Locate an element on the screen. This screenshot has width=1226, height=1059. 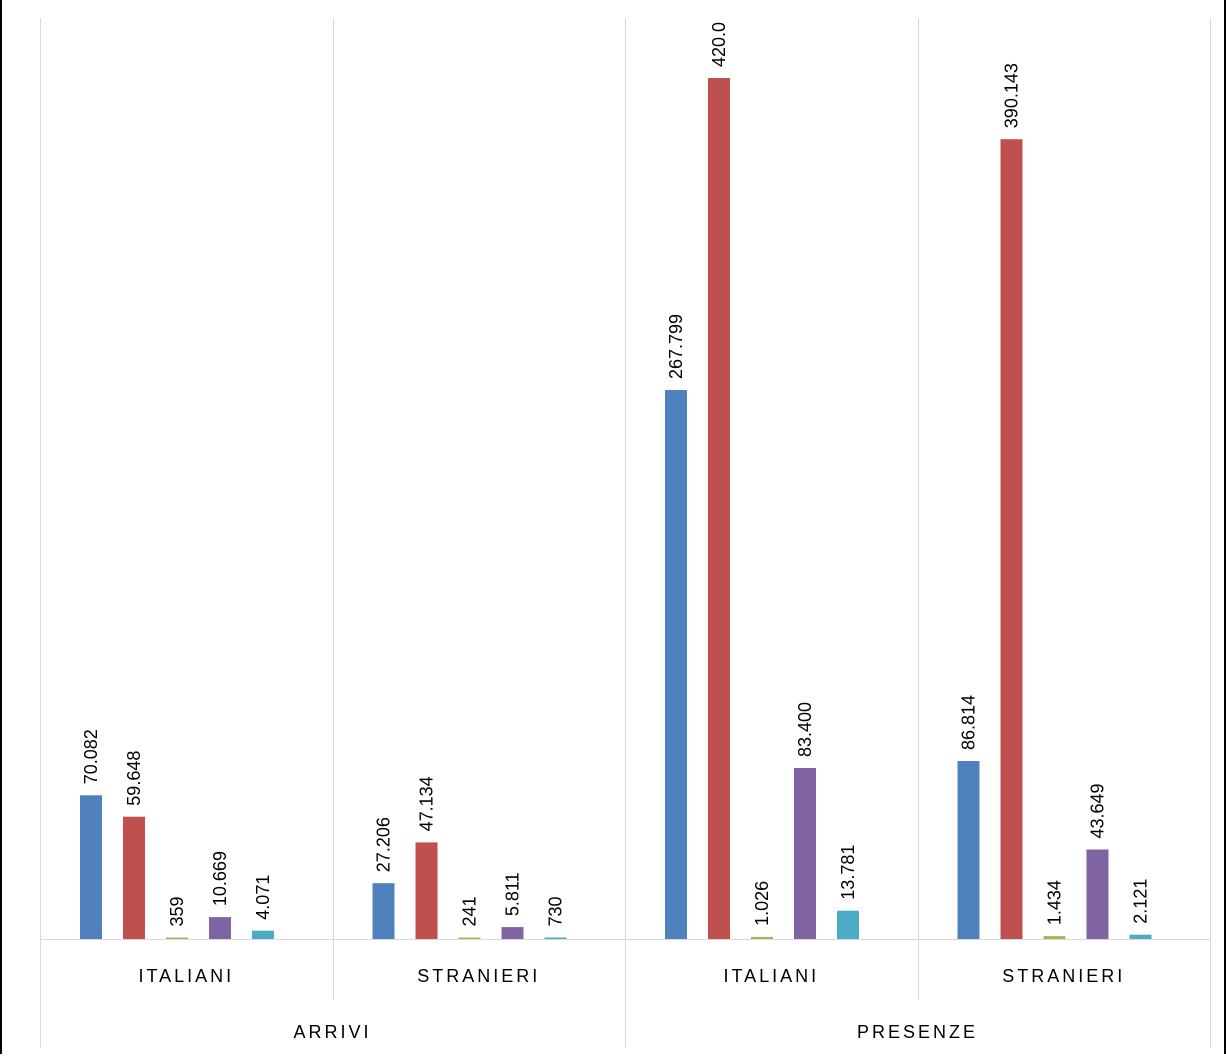
data-label: 47.134 is located at coordinates (427, 803).